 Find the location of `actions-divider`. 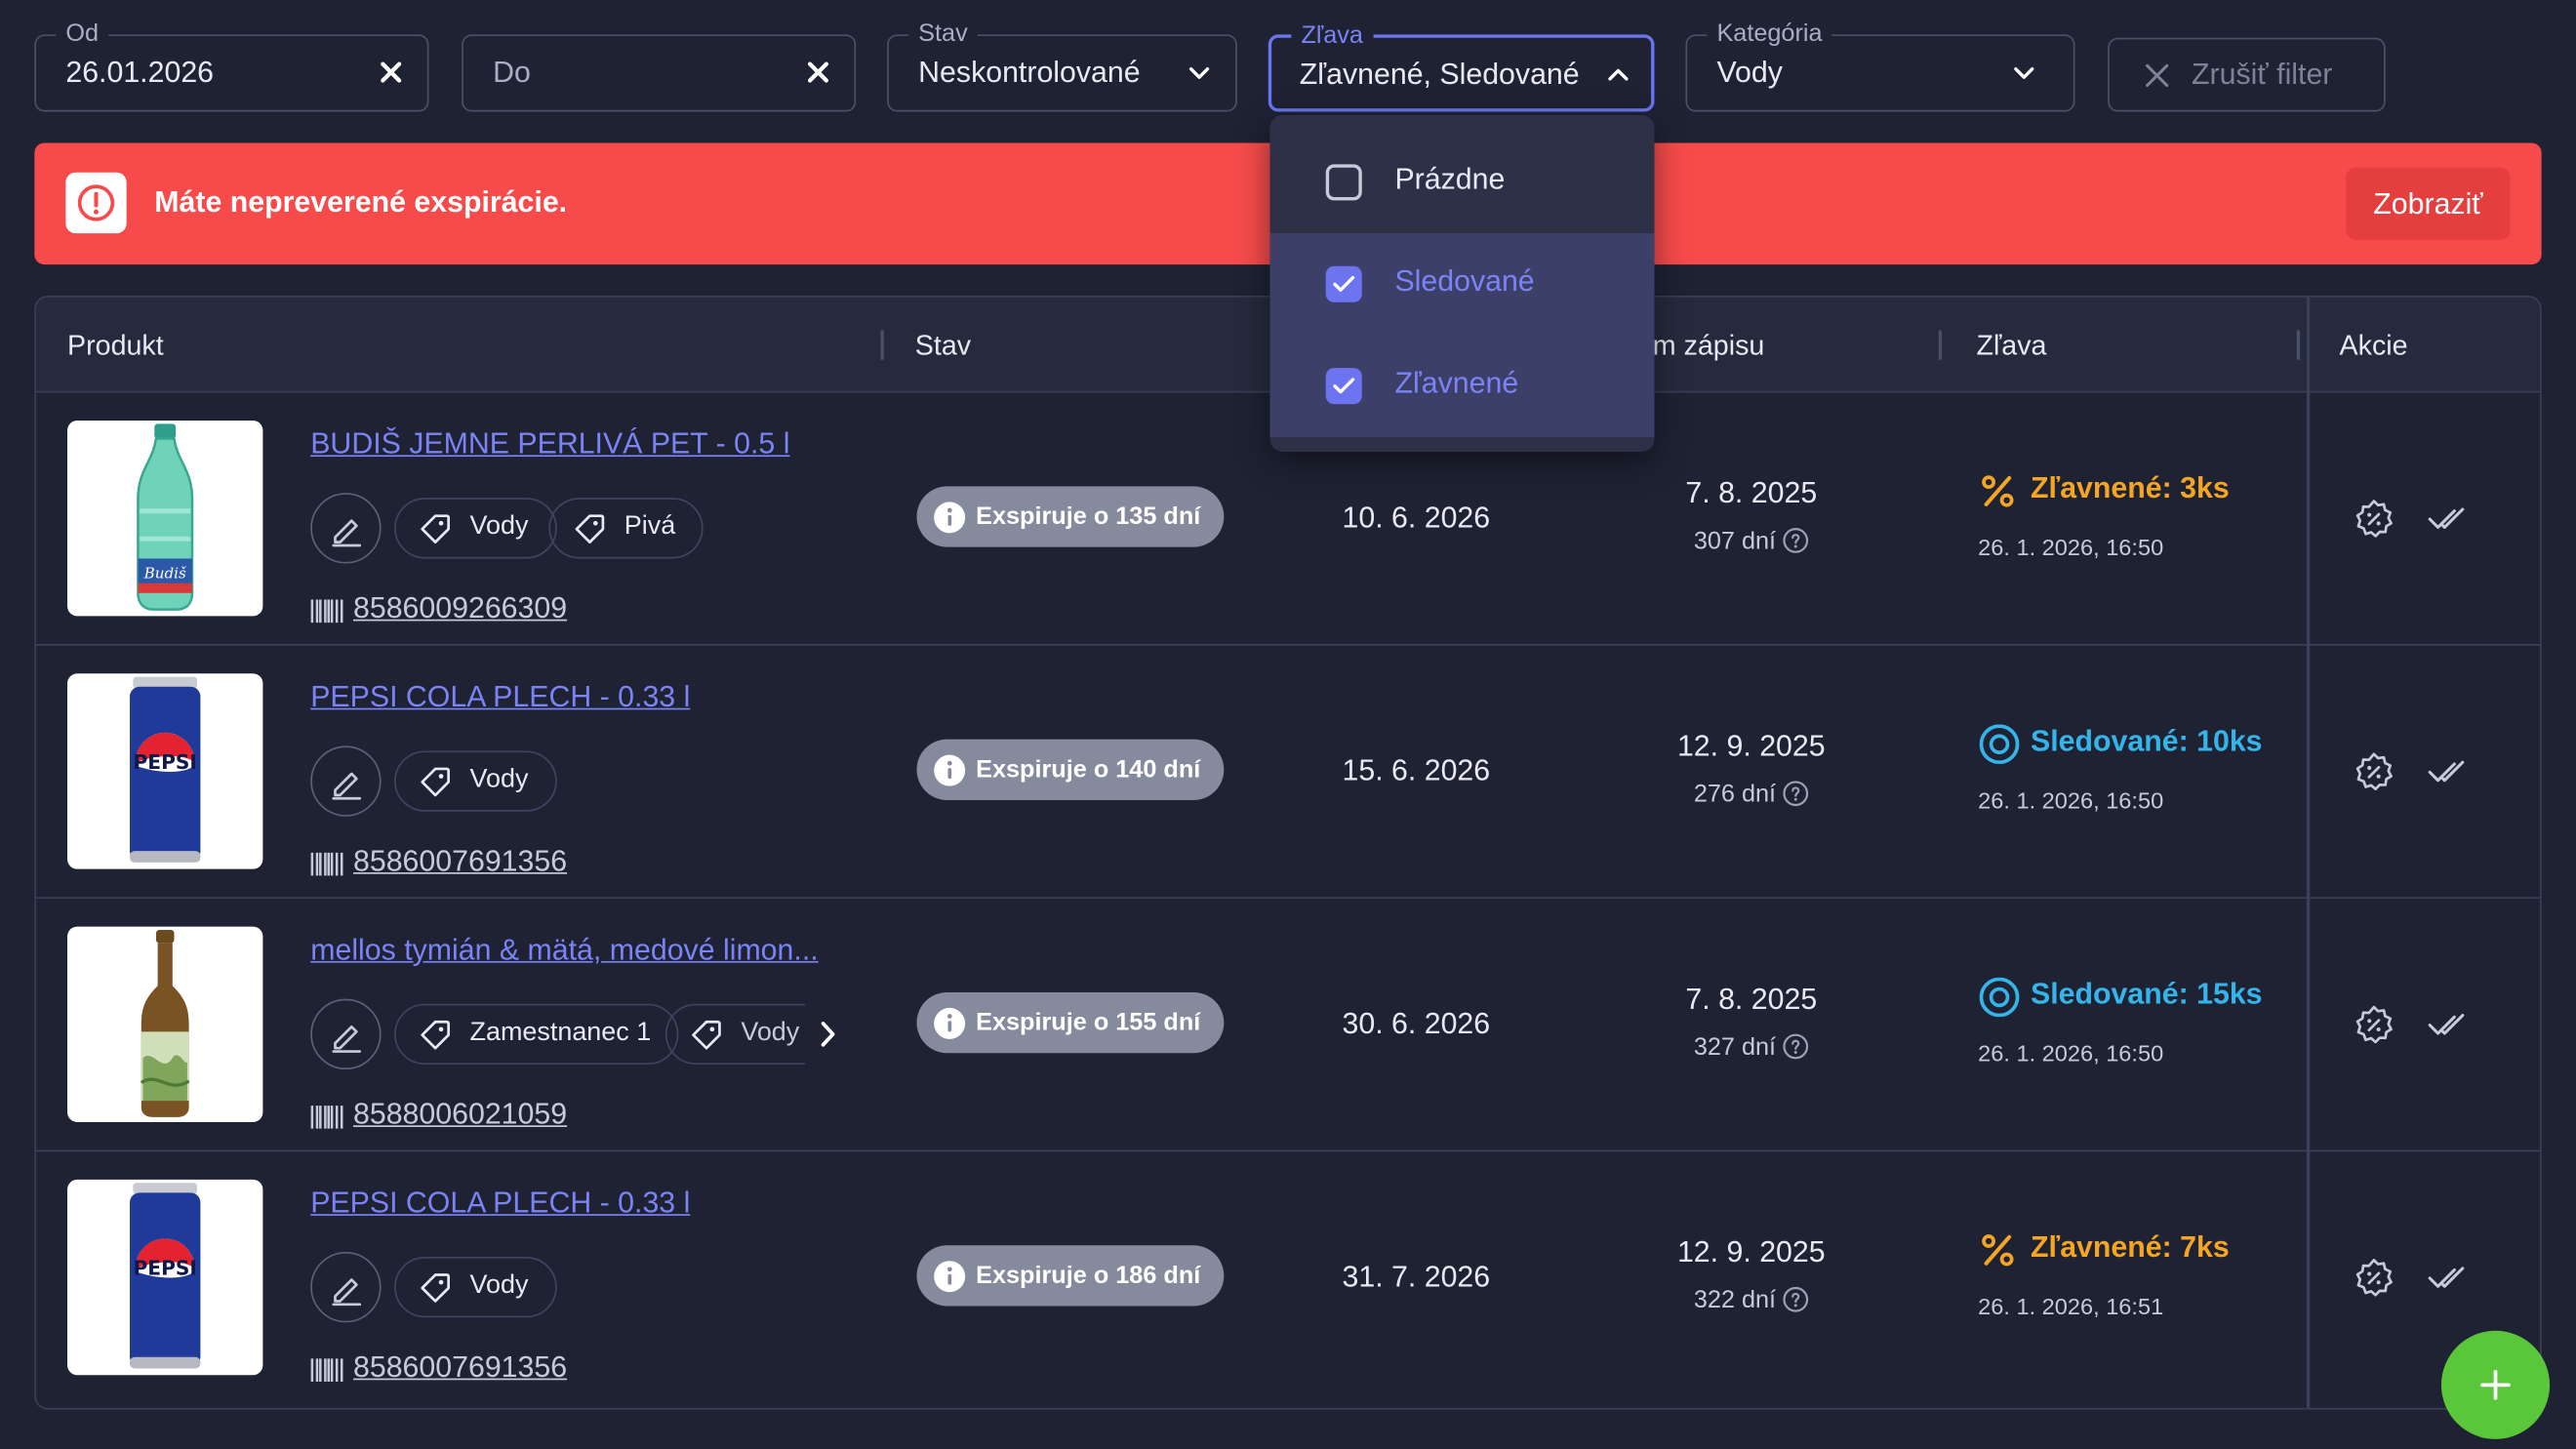

actions-divider is located at coordinates (2308, 852).